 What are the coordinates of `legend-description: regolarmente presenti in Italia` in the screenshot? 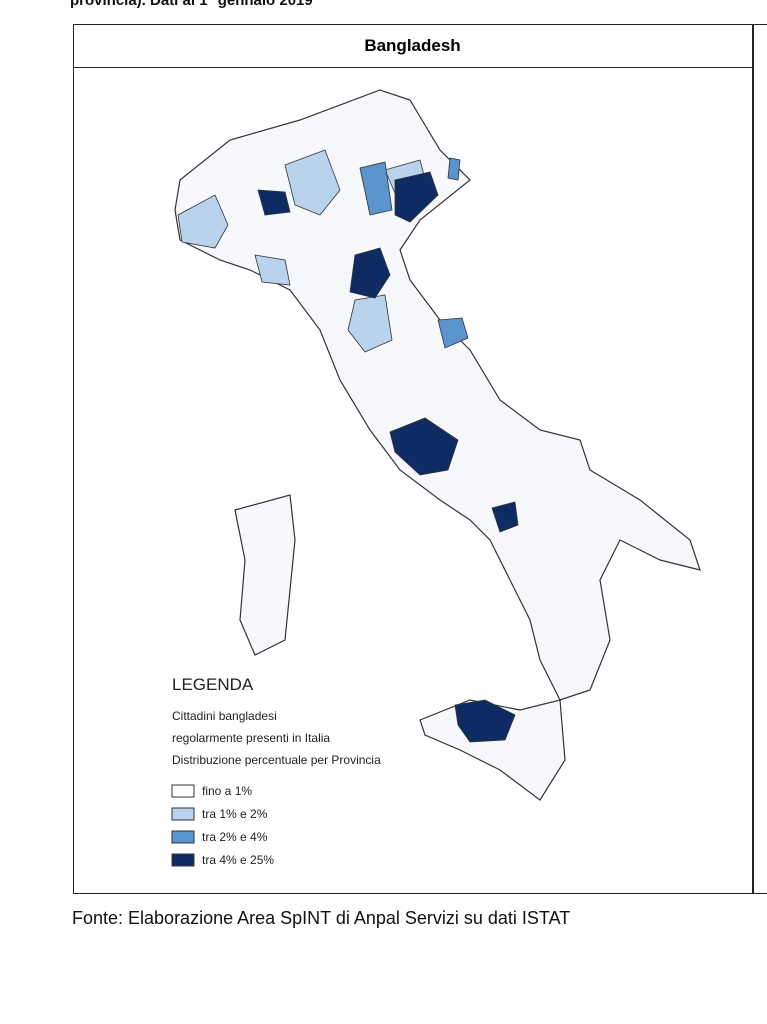 It's located at (251, 738).